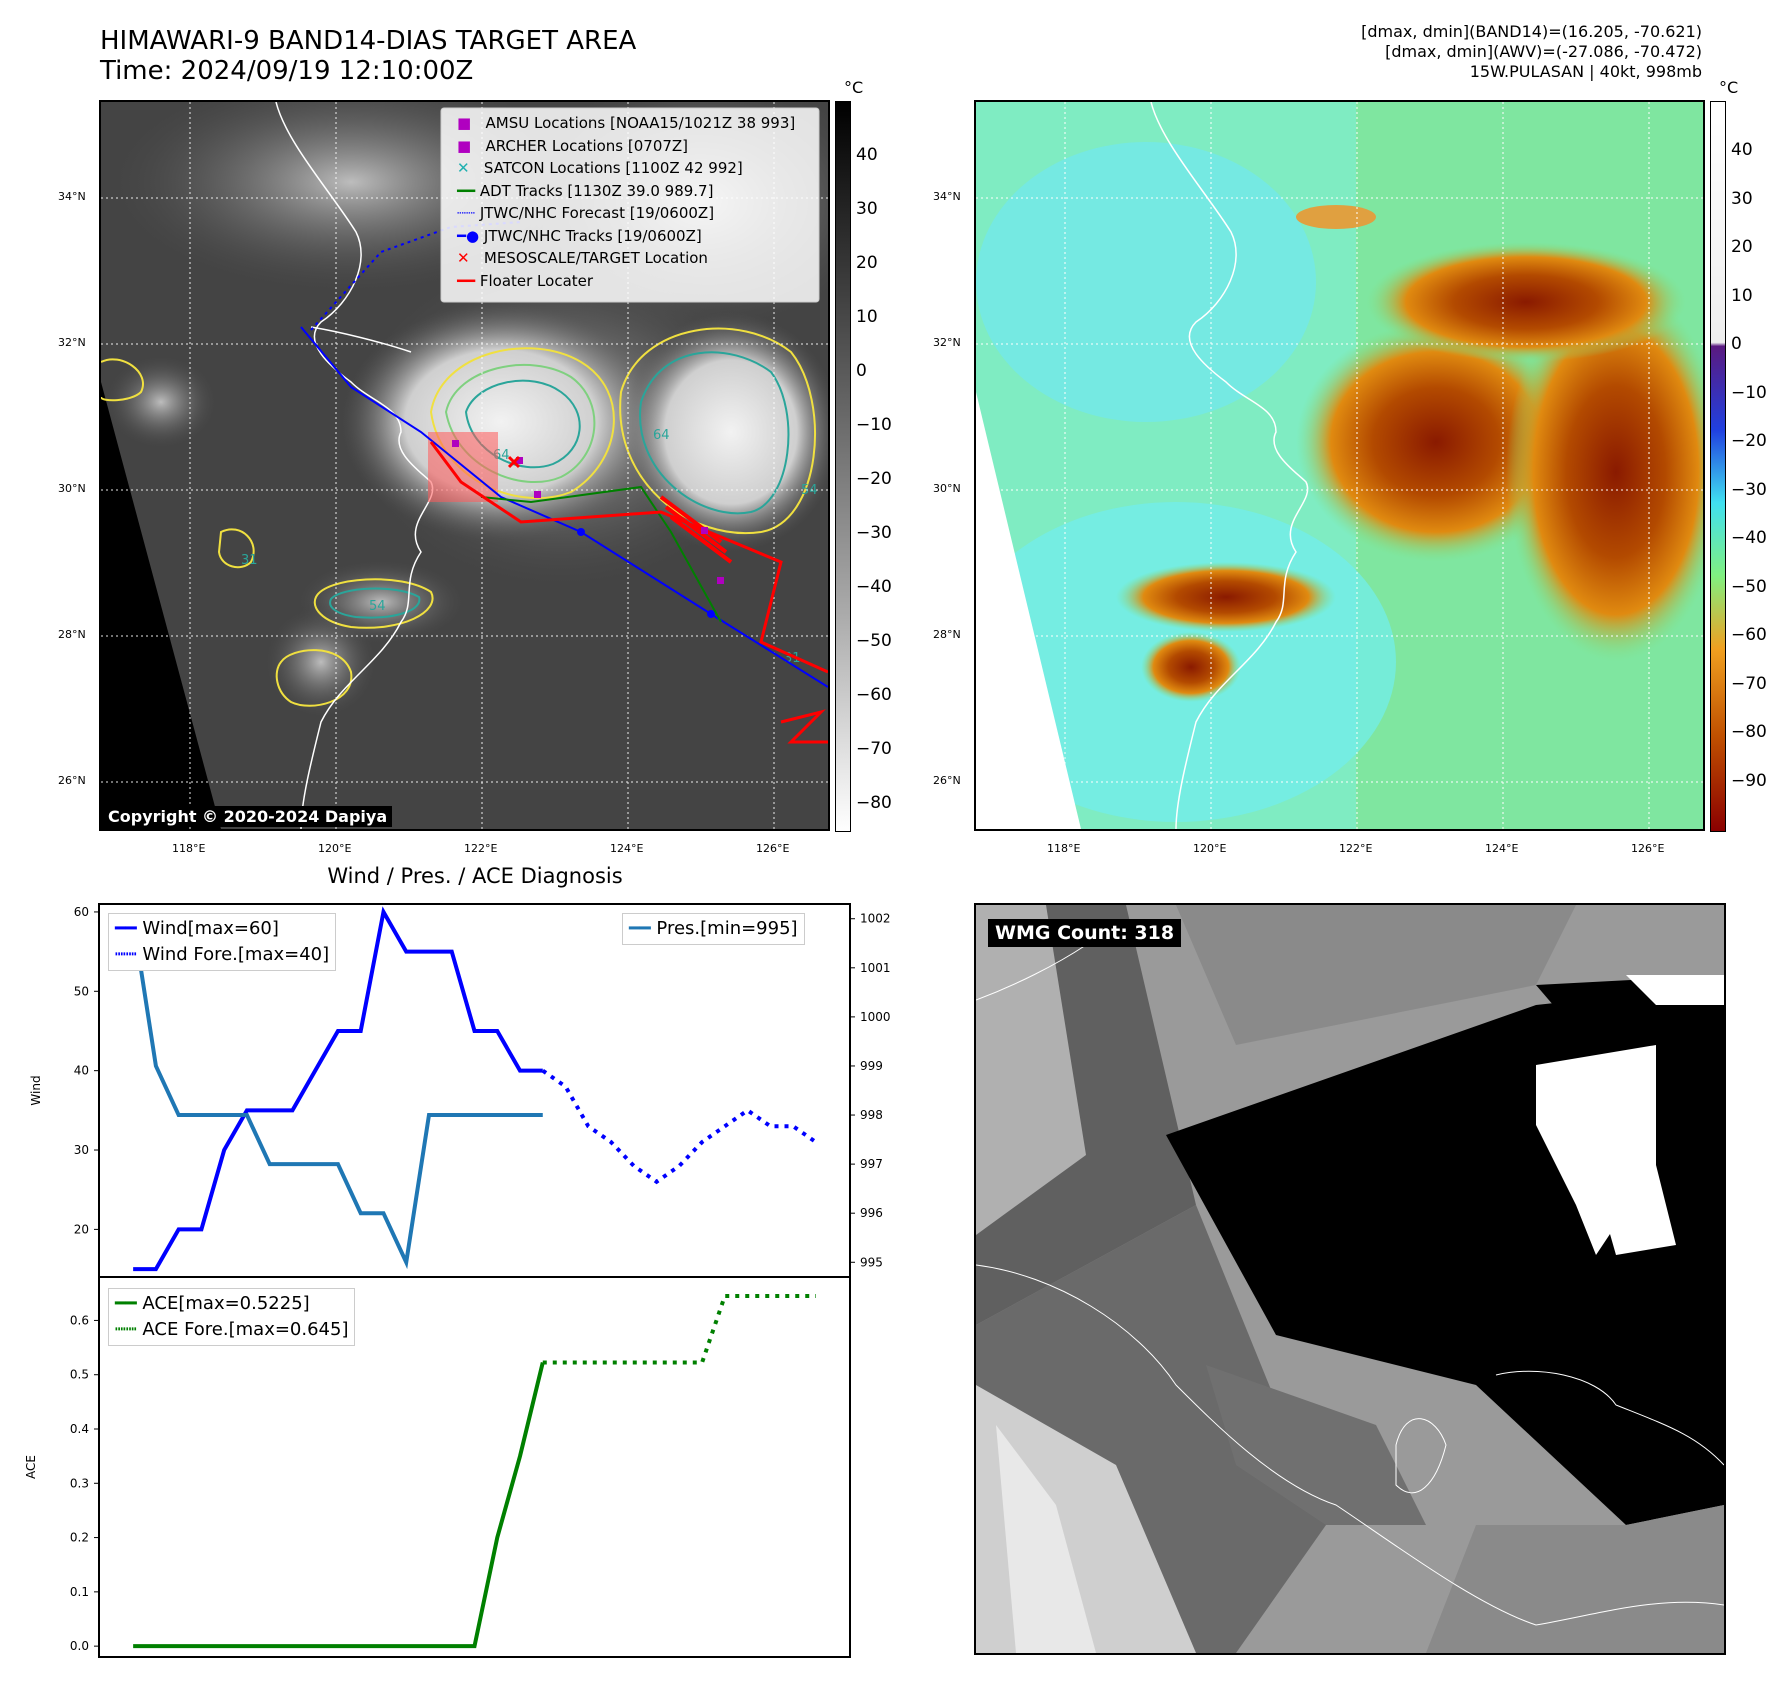 The height and width of the screenshot is (1690, 1792). I want to click on ace-tick-label: 0.1, so click(79, 1592).